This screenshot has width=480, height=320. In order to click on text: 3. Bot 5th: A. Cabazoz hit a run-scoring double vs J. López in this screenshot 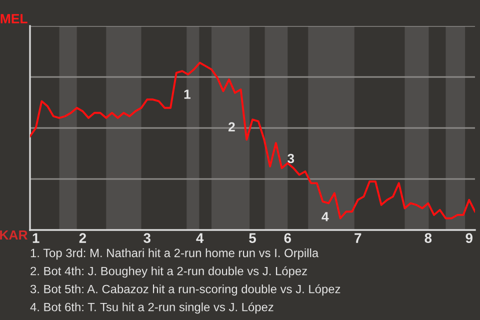, I will do `click(185, 290)`.